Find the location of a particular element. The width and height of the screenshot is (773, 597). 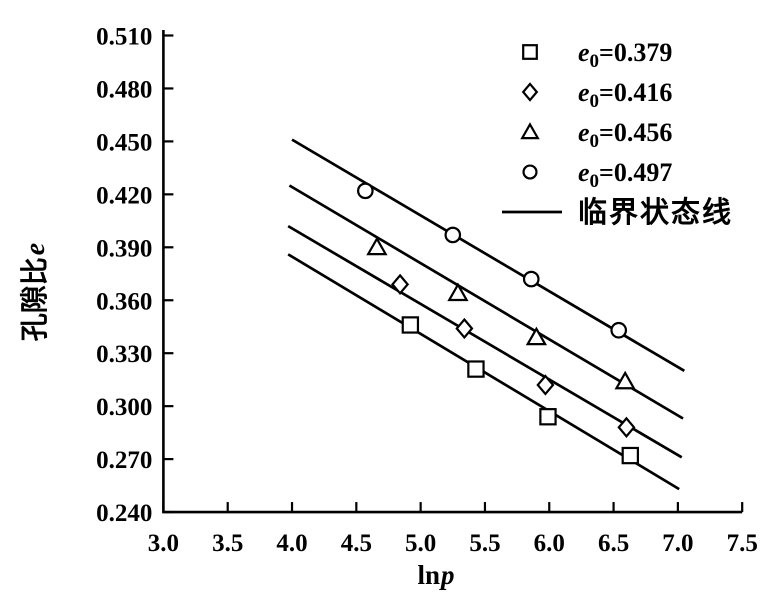

y-axis-tick-label: 0.270 is located at coordinates (124, 460).